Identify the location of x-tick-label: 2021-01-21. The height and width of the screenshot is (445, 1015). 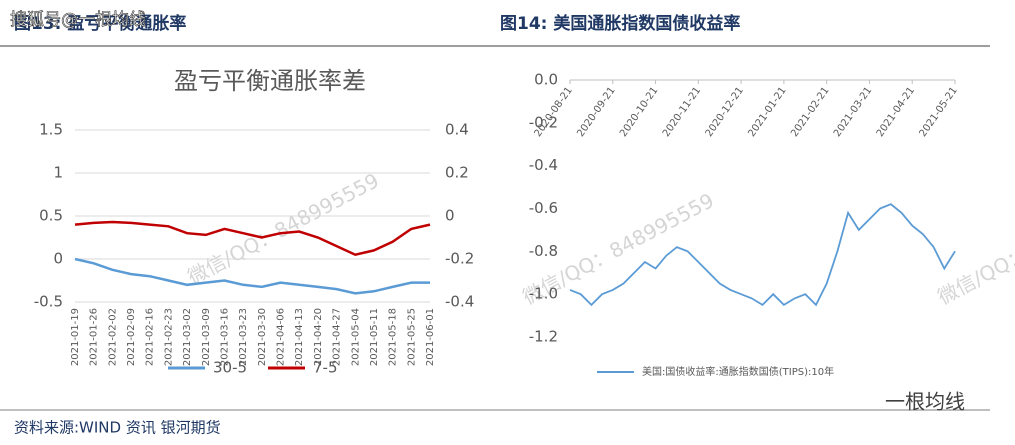
(767, 112).